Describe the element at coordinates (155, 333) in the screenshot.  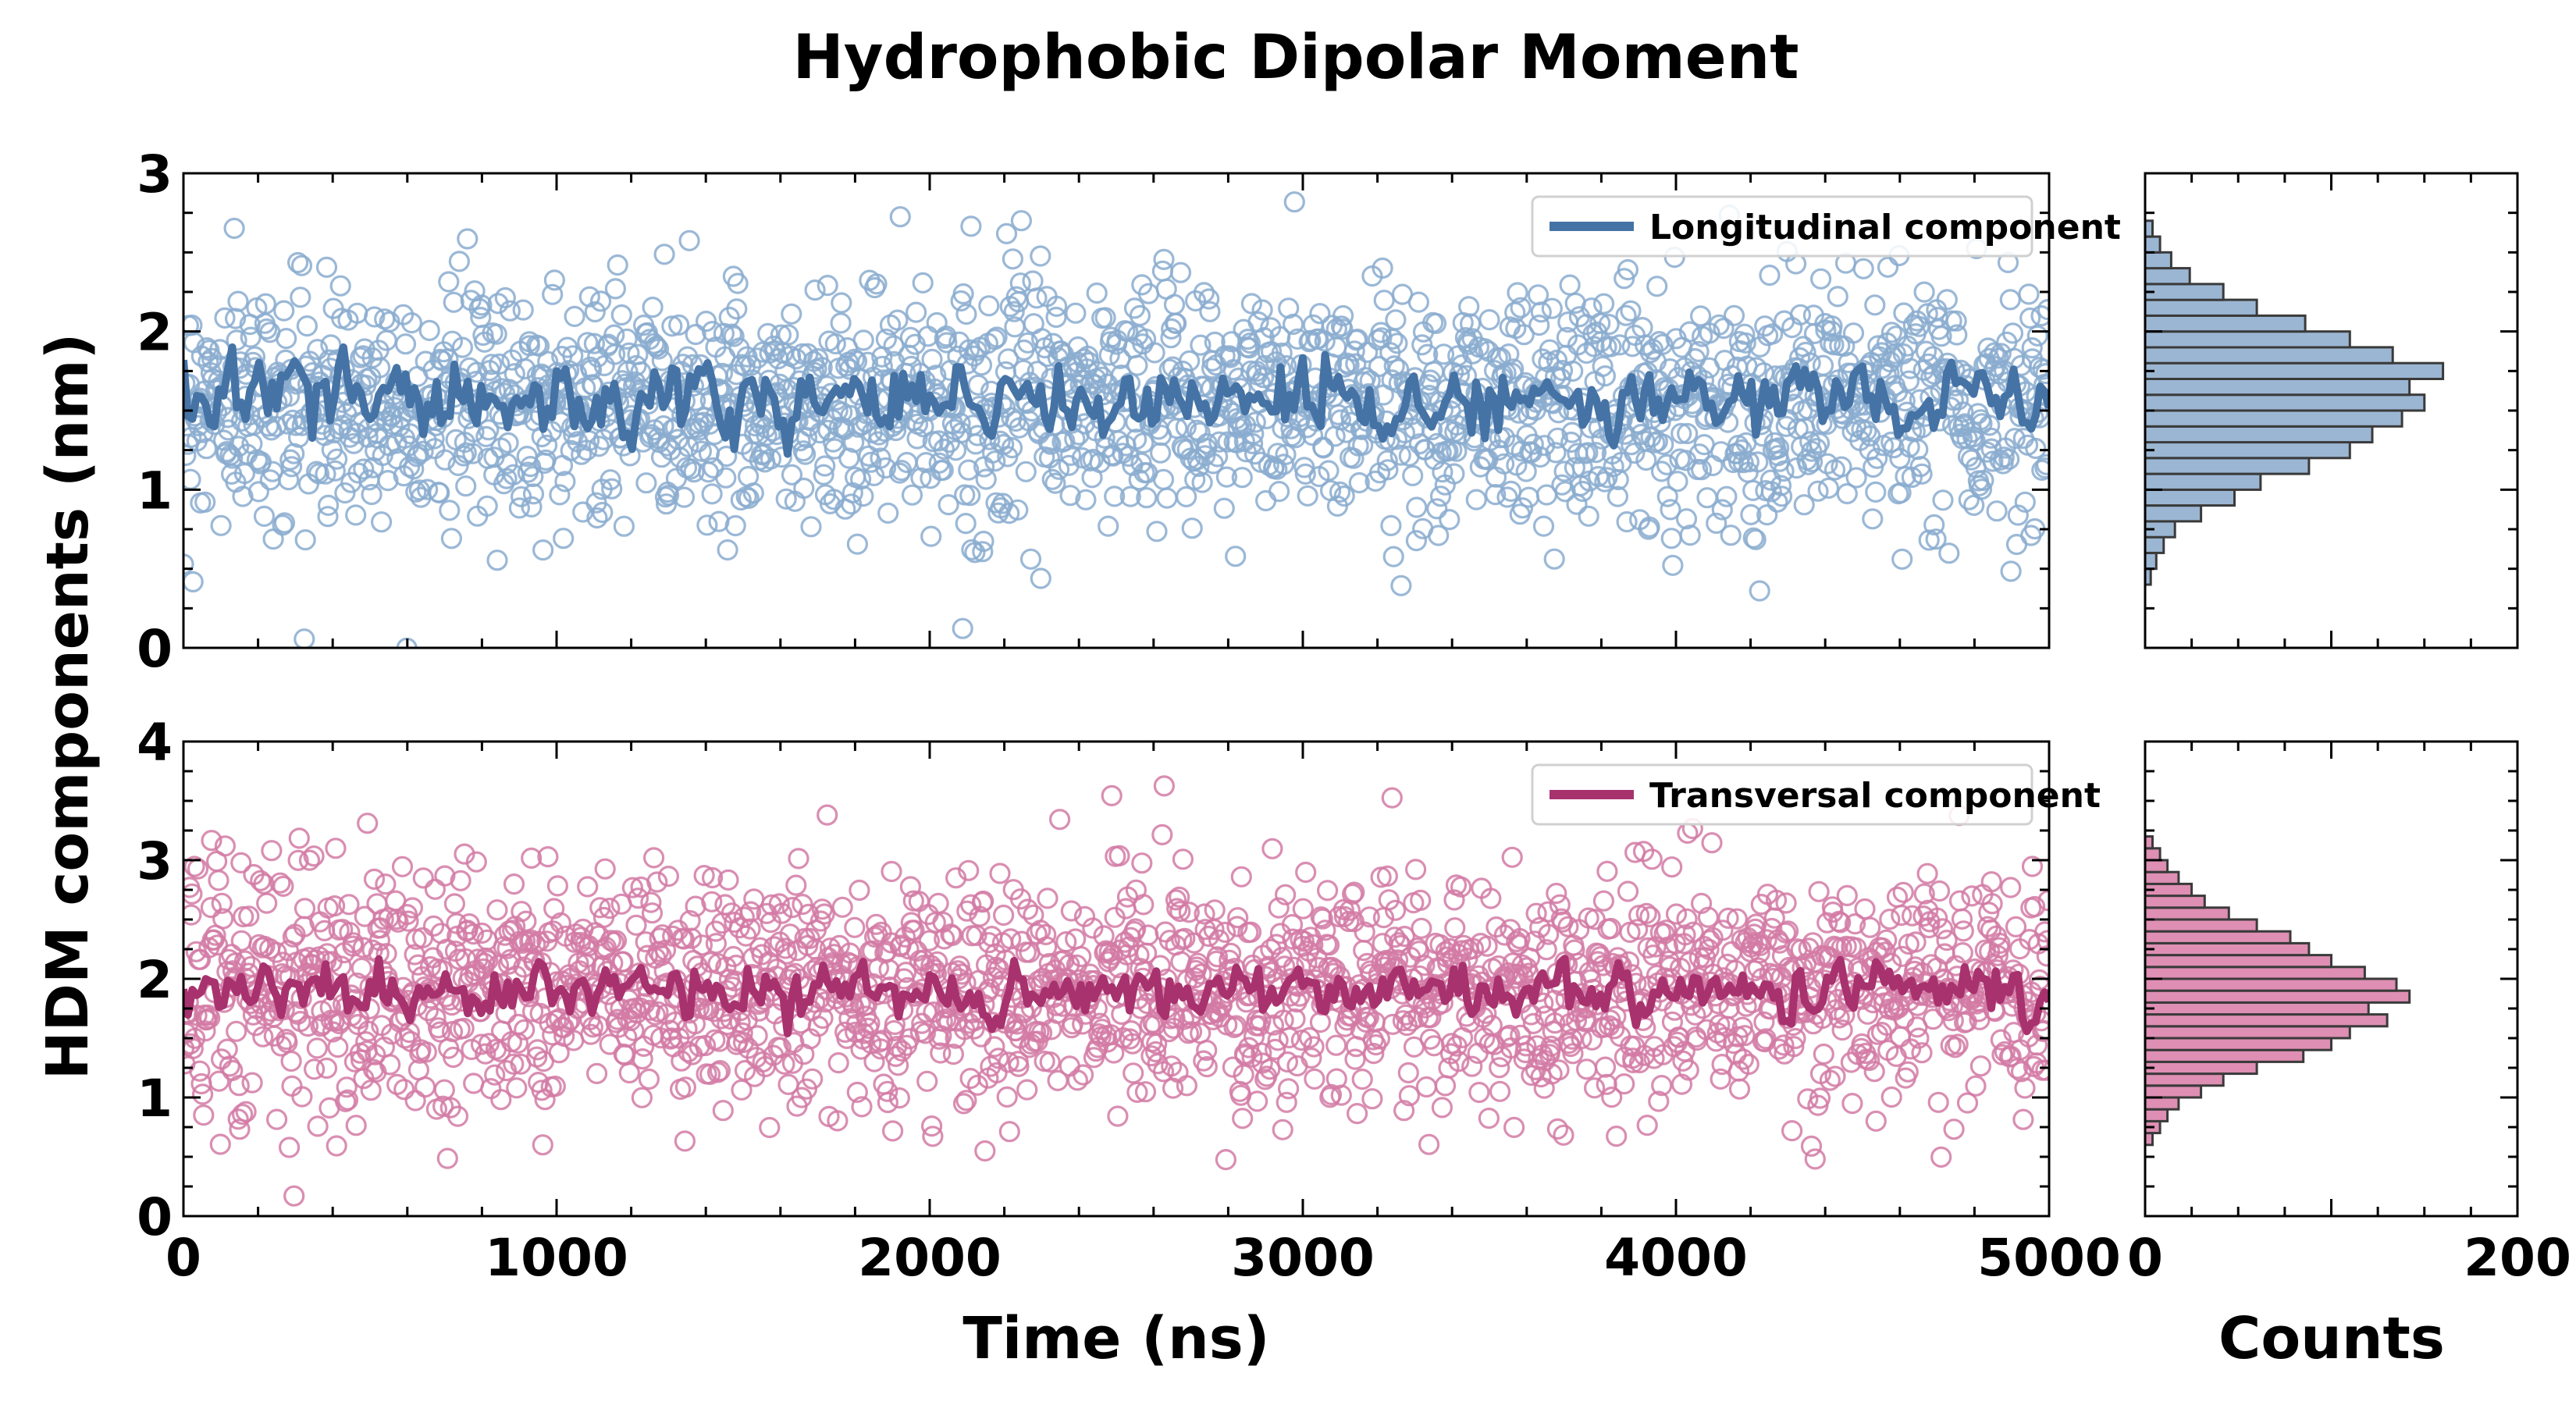
I see `longitudinal-y-tick-label: 2` at that location.